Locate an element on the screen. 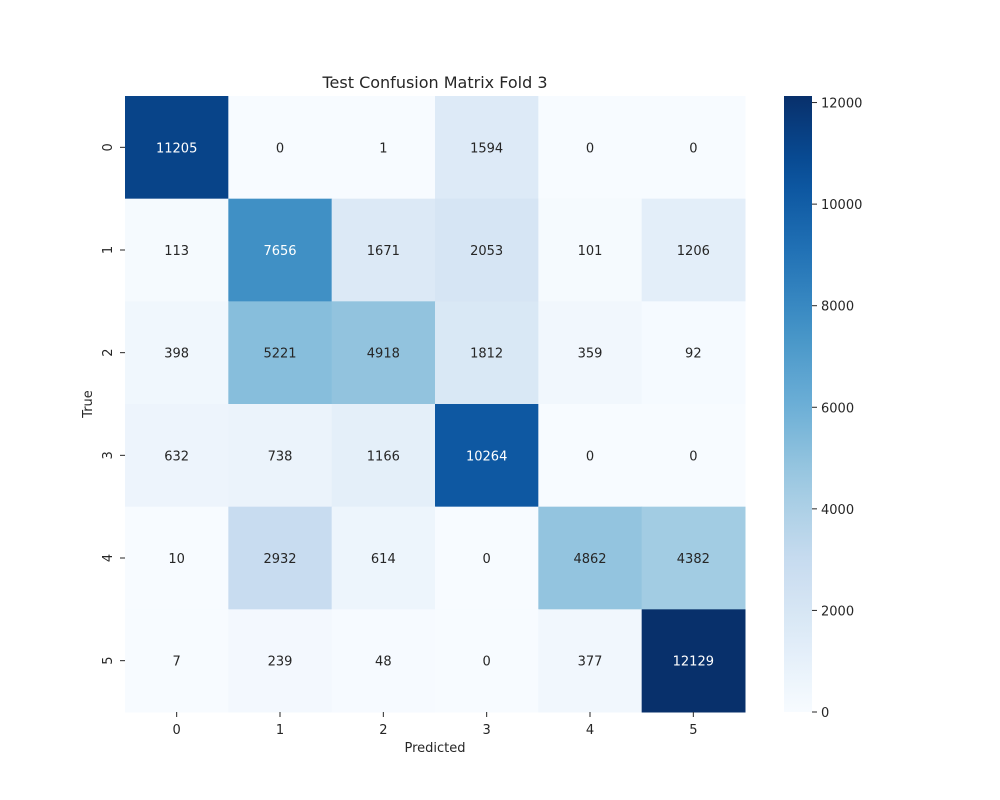 The width and height of the screenshot is (1000, 800). cell-value-3-2: 1166 is located at coordinates (383, 456).